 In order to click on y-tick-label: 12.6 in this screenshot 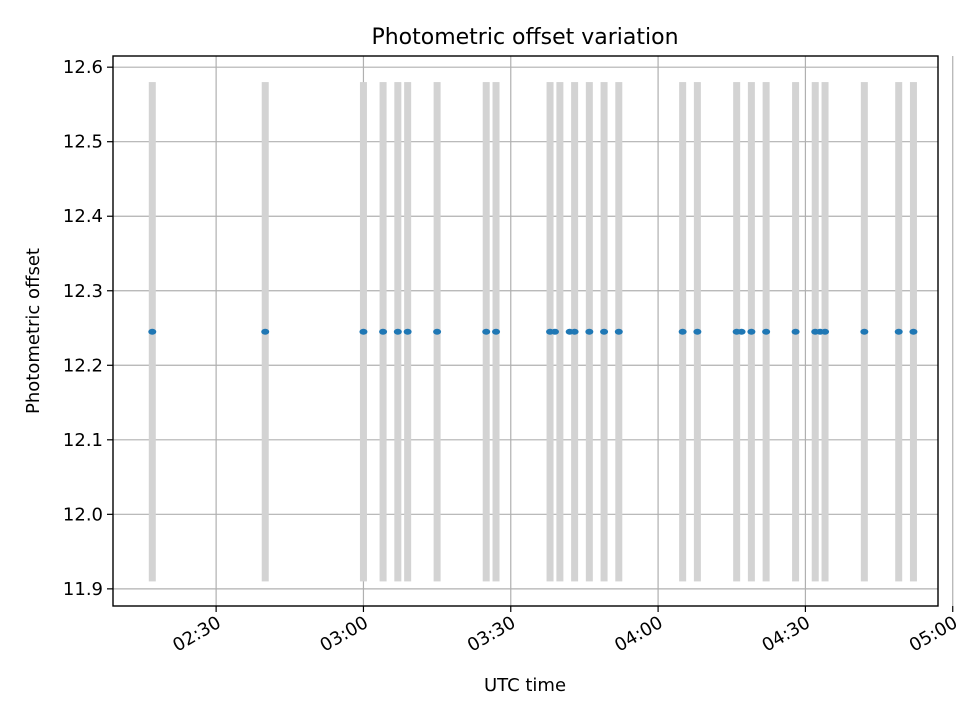, I will do `click(83, 67)`.